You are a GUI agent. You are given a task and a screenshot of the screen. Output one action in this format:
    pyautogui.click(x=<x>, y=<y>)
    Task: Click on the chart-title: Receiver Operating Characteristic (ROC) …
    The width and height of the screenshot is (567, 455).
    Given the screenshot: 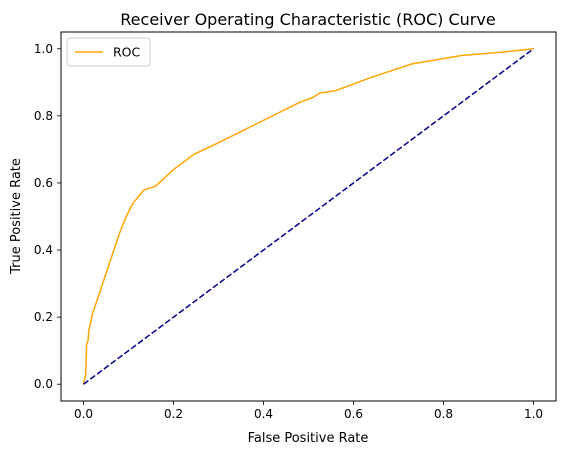 What is the action you would take?
    pyautogui.click(x=307, y=19)
    